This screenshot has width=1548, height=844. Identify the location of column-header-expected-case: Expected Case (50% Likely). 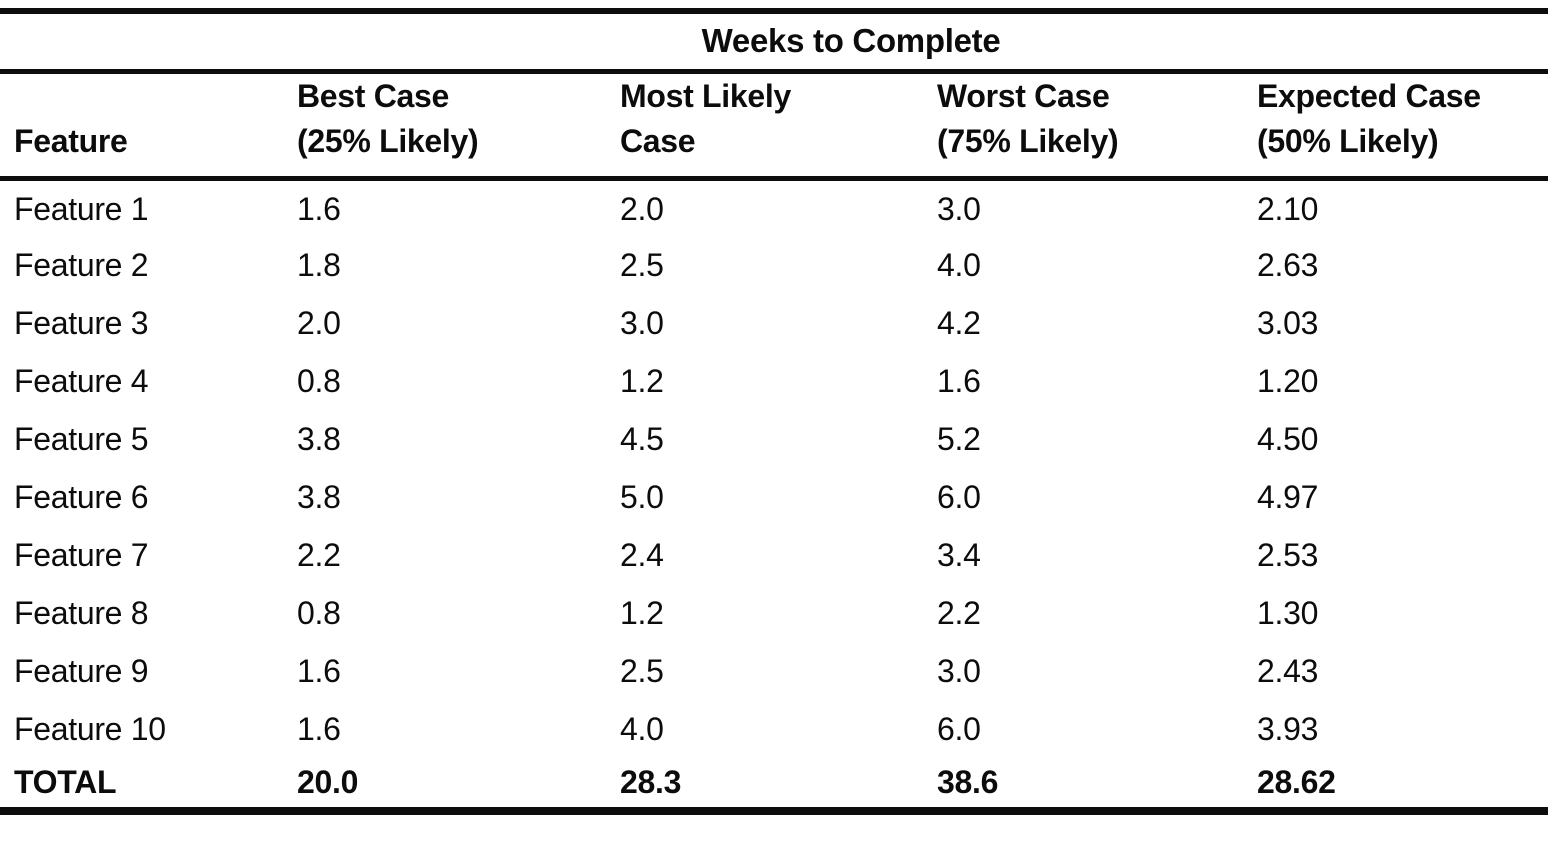
(1399, 125).